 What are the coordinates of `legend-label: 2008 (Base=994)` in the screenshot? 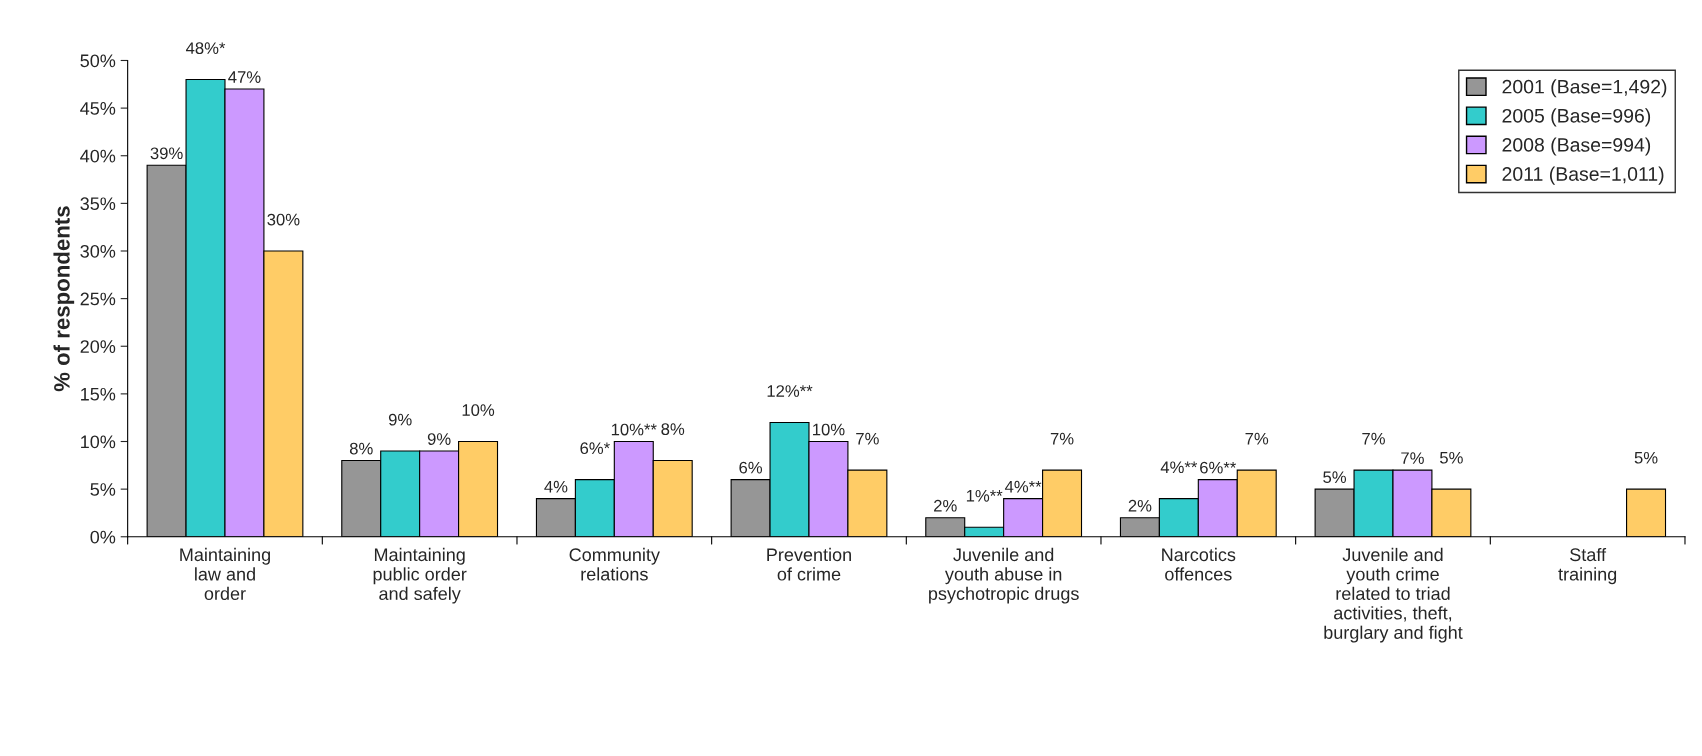 It's located at (1576, 146).